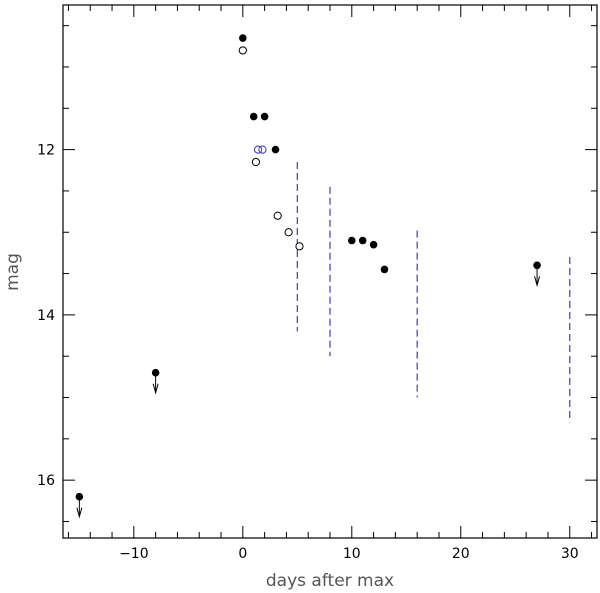  I want to click on x-axis-label: days after max, so click(330, 581).